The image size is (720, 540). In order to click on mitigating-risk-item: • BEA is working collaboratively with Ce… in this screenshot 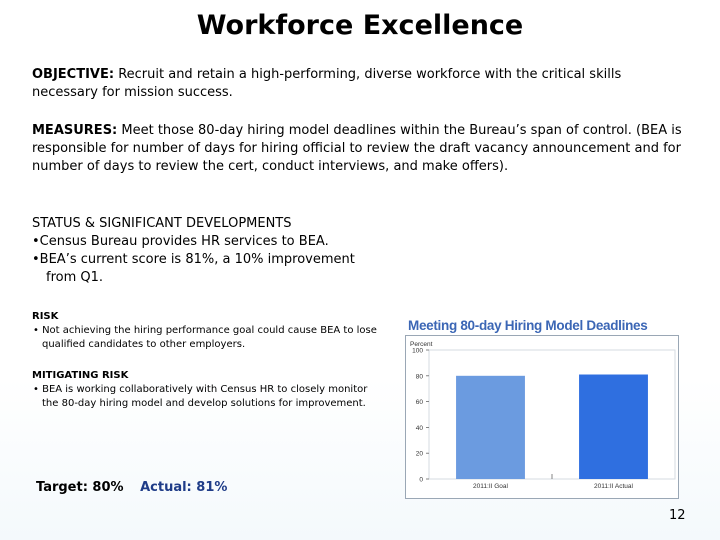, I will do `click(200, 396)`.